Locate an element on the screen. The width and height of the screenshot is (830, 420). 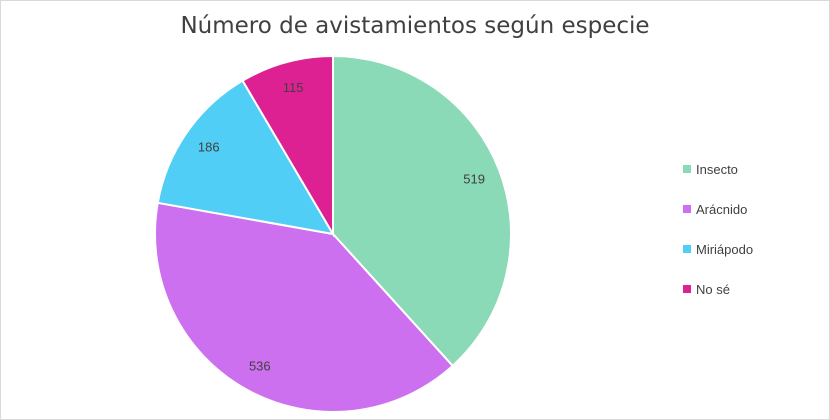
pie-slice-miri-podo is located at coordinates (245, 157).